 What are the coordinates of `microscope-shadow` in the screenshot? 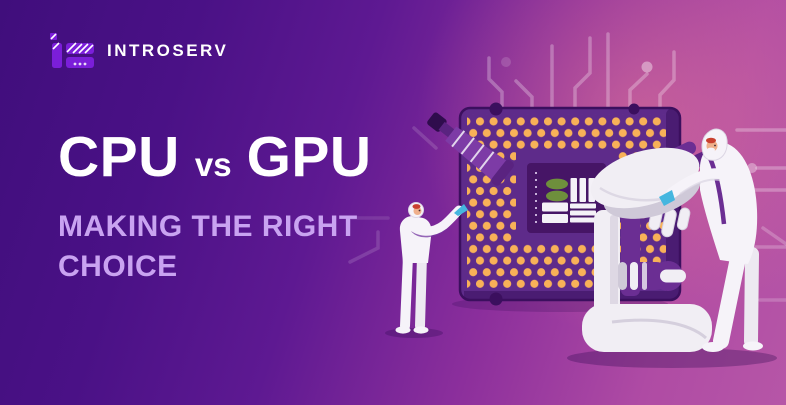 It's located at (672, 358).